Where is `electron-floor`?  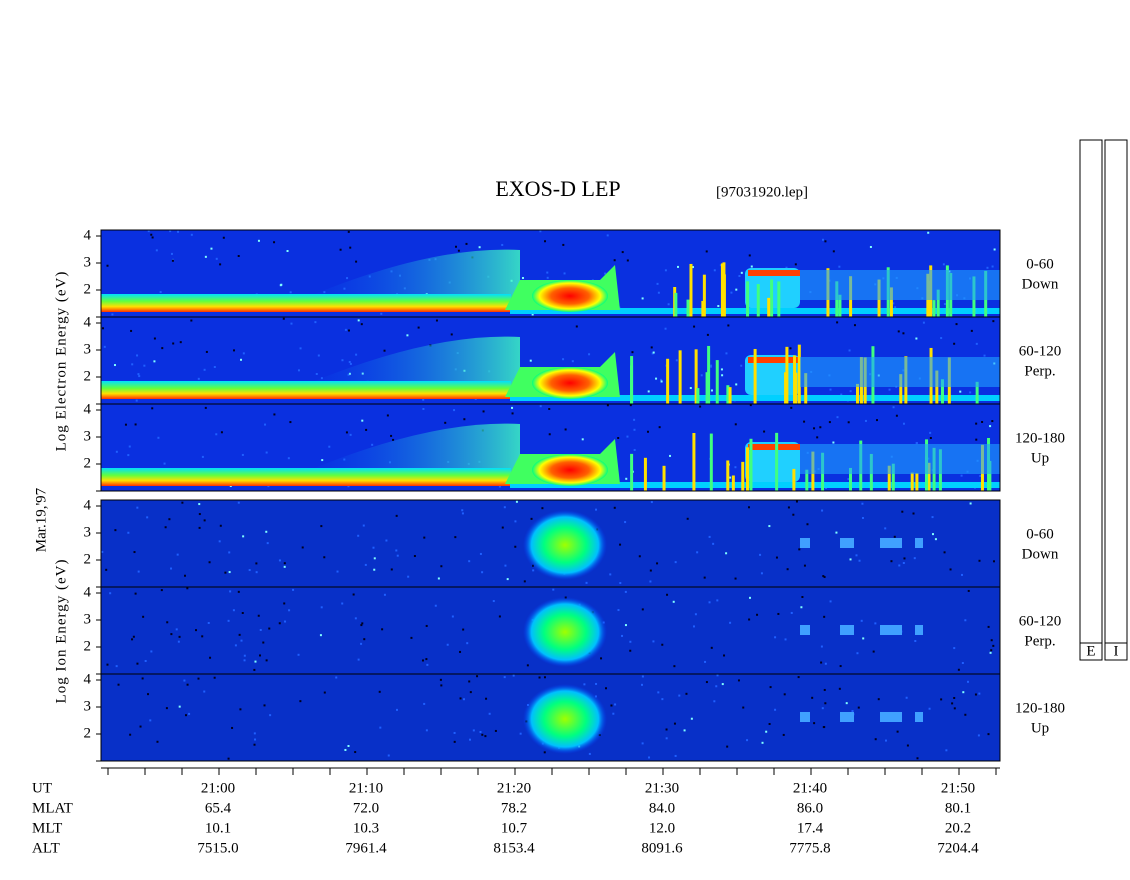 electron-floor is located at coordinates (755, 485).